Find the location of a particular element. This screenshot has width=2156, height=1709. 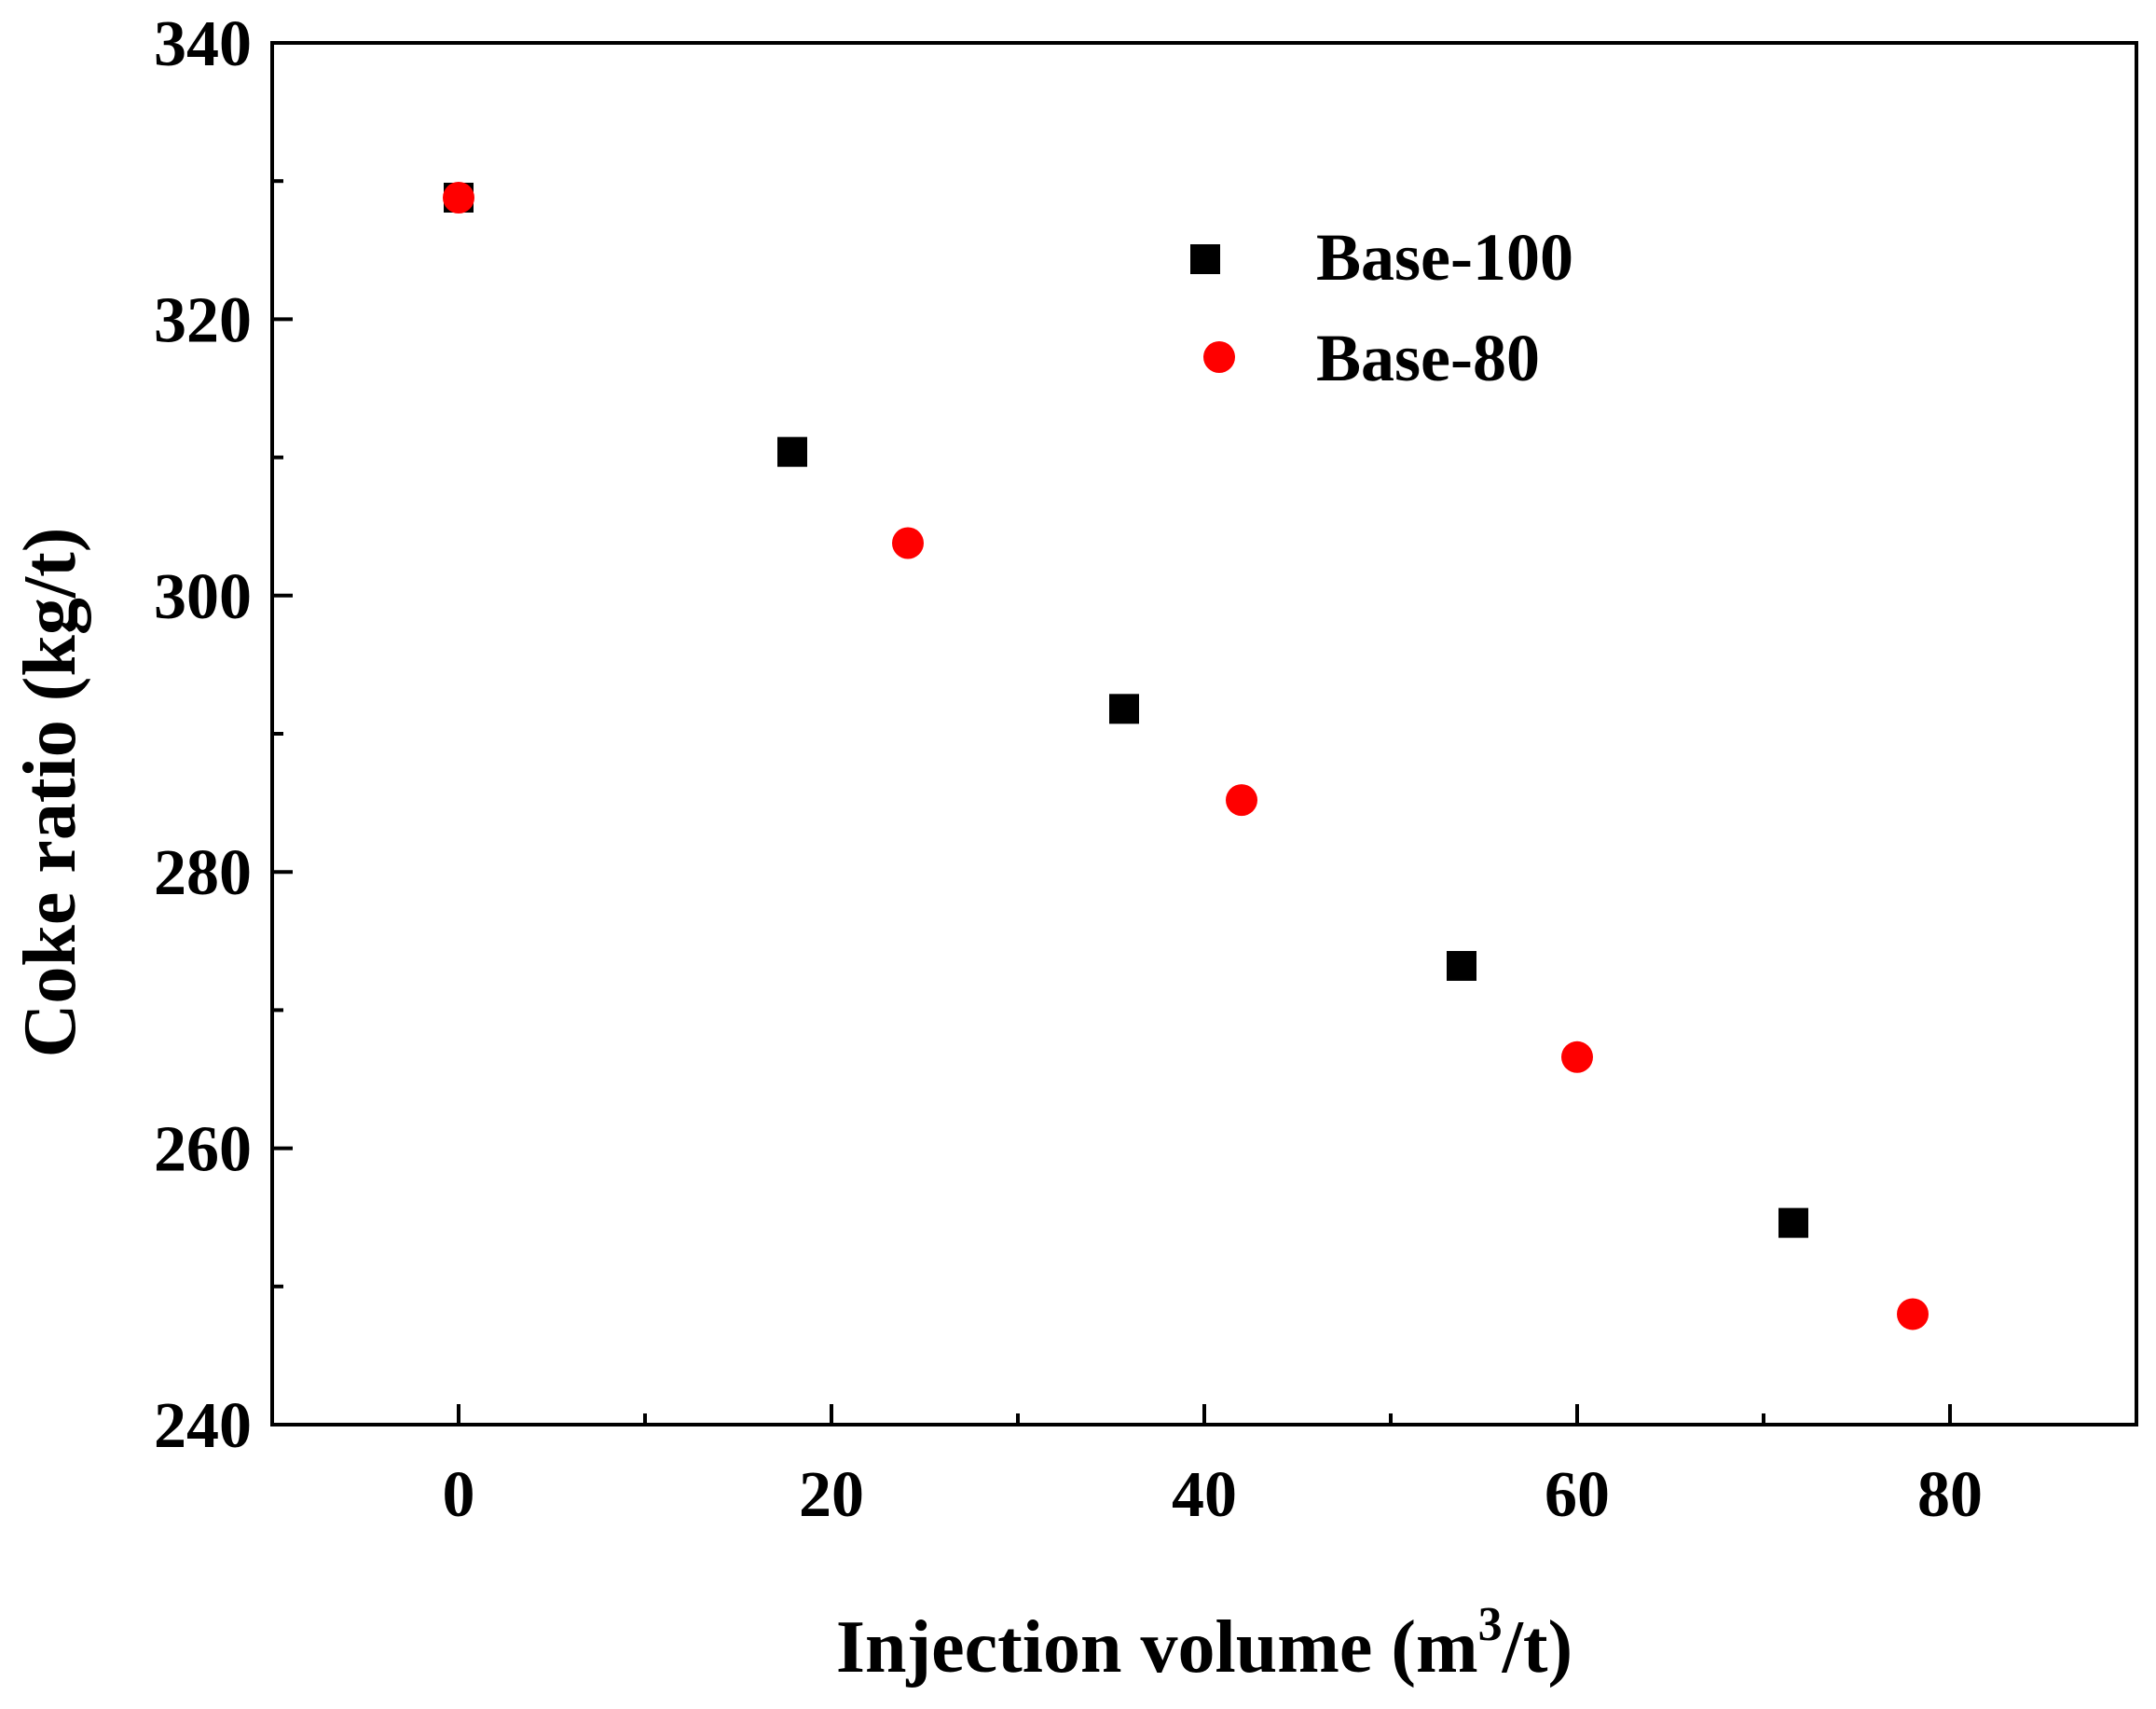

y-tick-label: 300 is located at coordinates (203, 597).